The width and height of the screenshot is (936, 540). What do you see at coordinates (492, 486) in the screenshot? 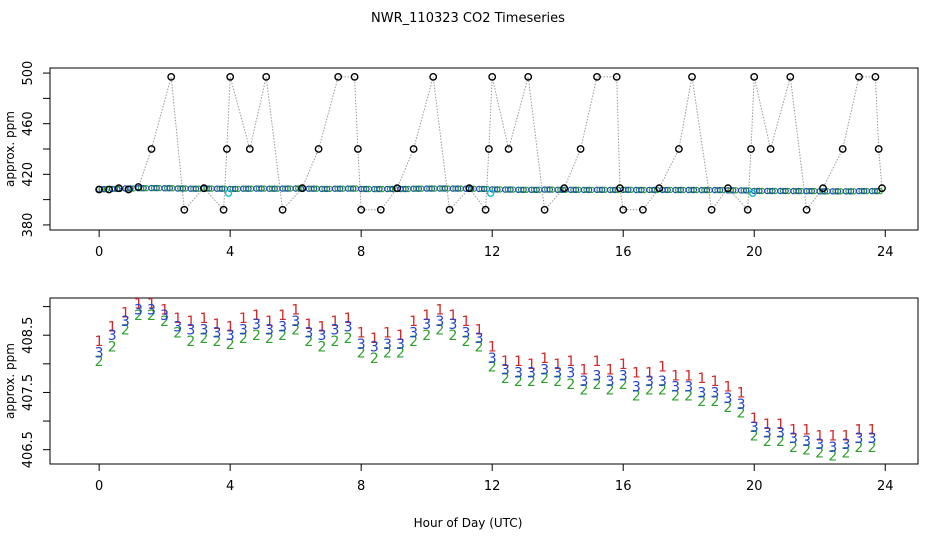
I see `x-tick-label: 12` at bounding box center [492, 486].